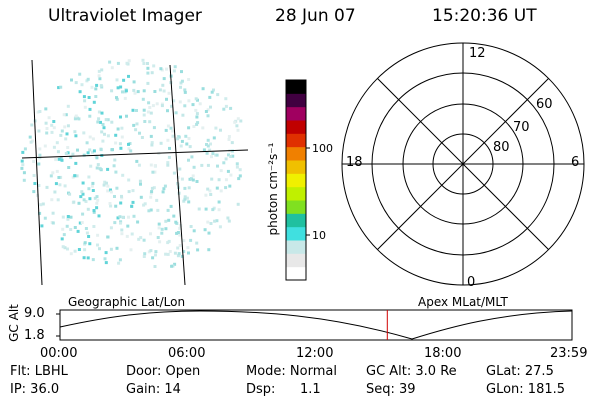 This screenshot has height=400, width=600. What do you see at coordinates (315, 16) in the screenshot?
I see `date-label: 28 Jun 07` at bounding box center [315, 16].